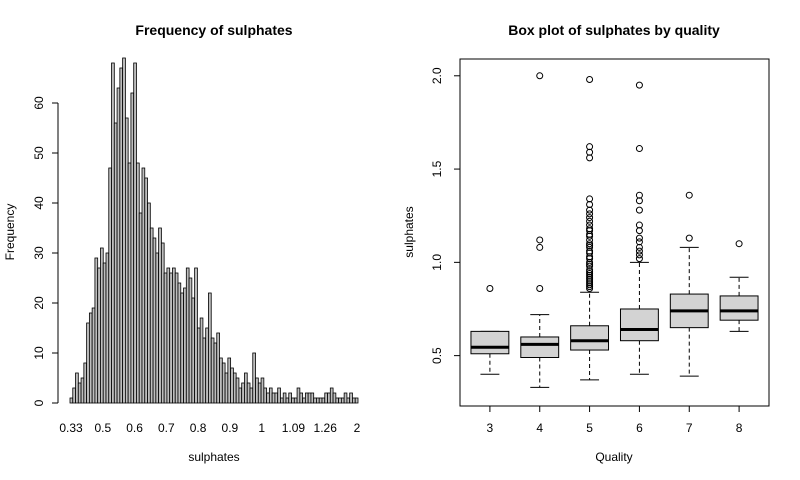 The width and height of the screenshot is (800, 480). What do you see at coordinates (39, 103) in the screenshot?
I see `histogram-y-tick-label: 60` at bounding box center [39, 103].